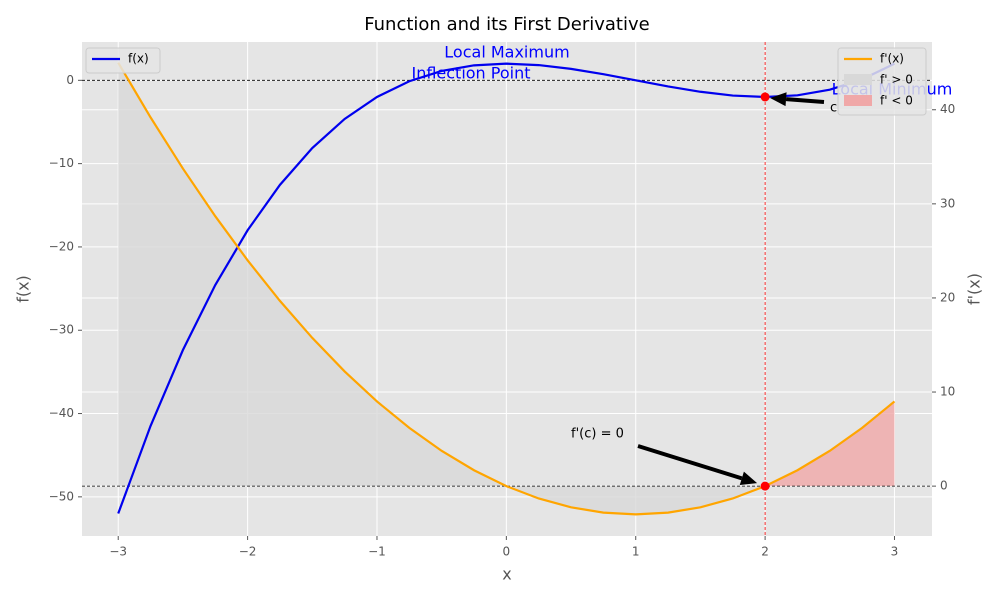 This screenshot has width=1000, height=604. I want to click on y2-axis-label: f'(x), so click(974, 289).